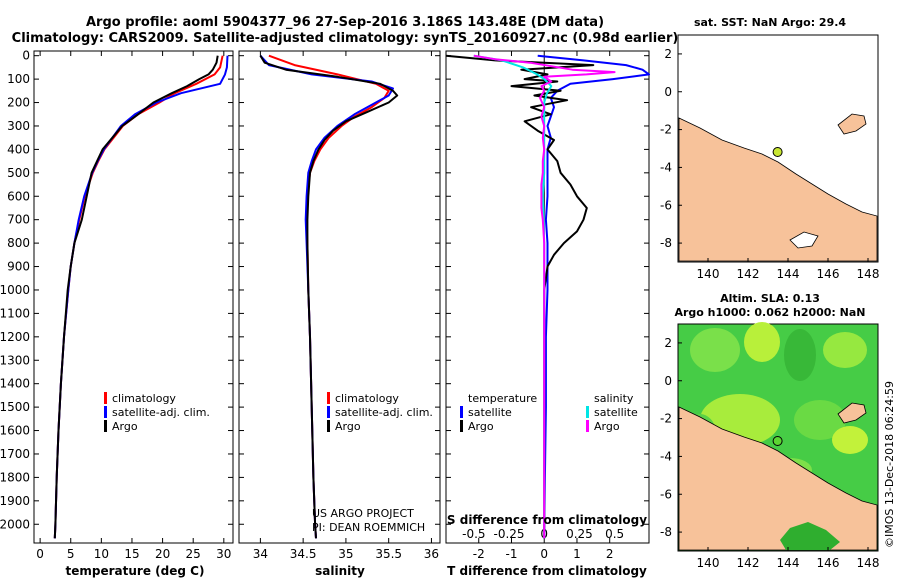 Image resolution: width=900 pixels, height=580 pixels. Describe the element at coordinates (804, 240) in the screenshot. I see `sst-inlet` at that location.